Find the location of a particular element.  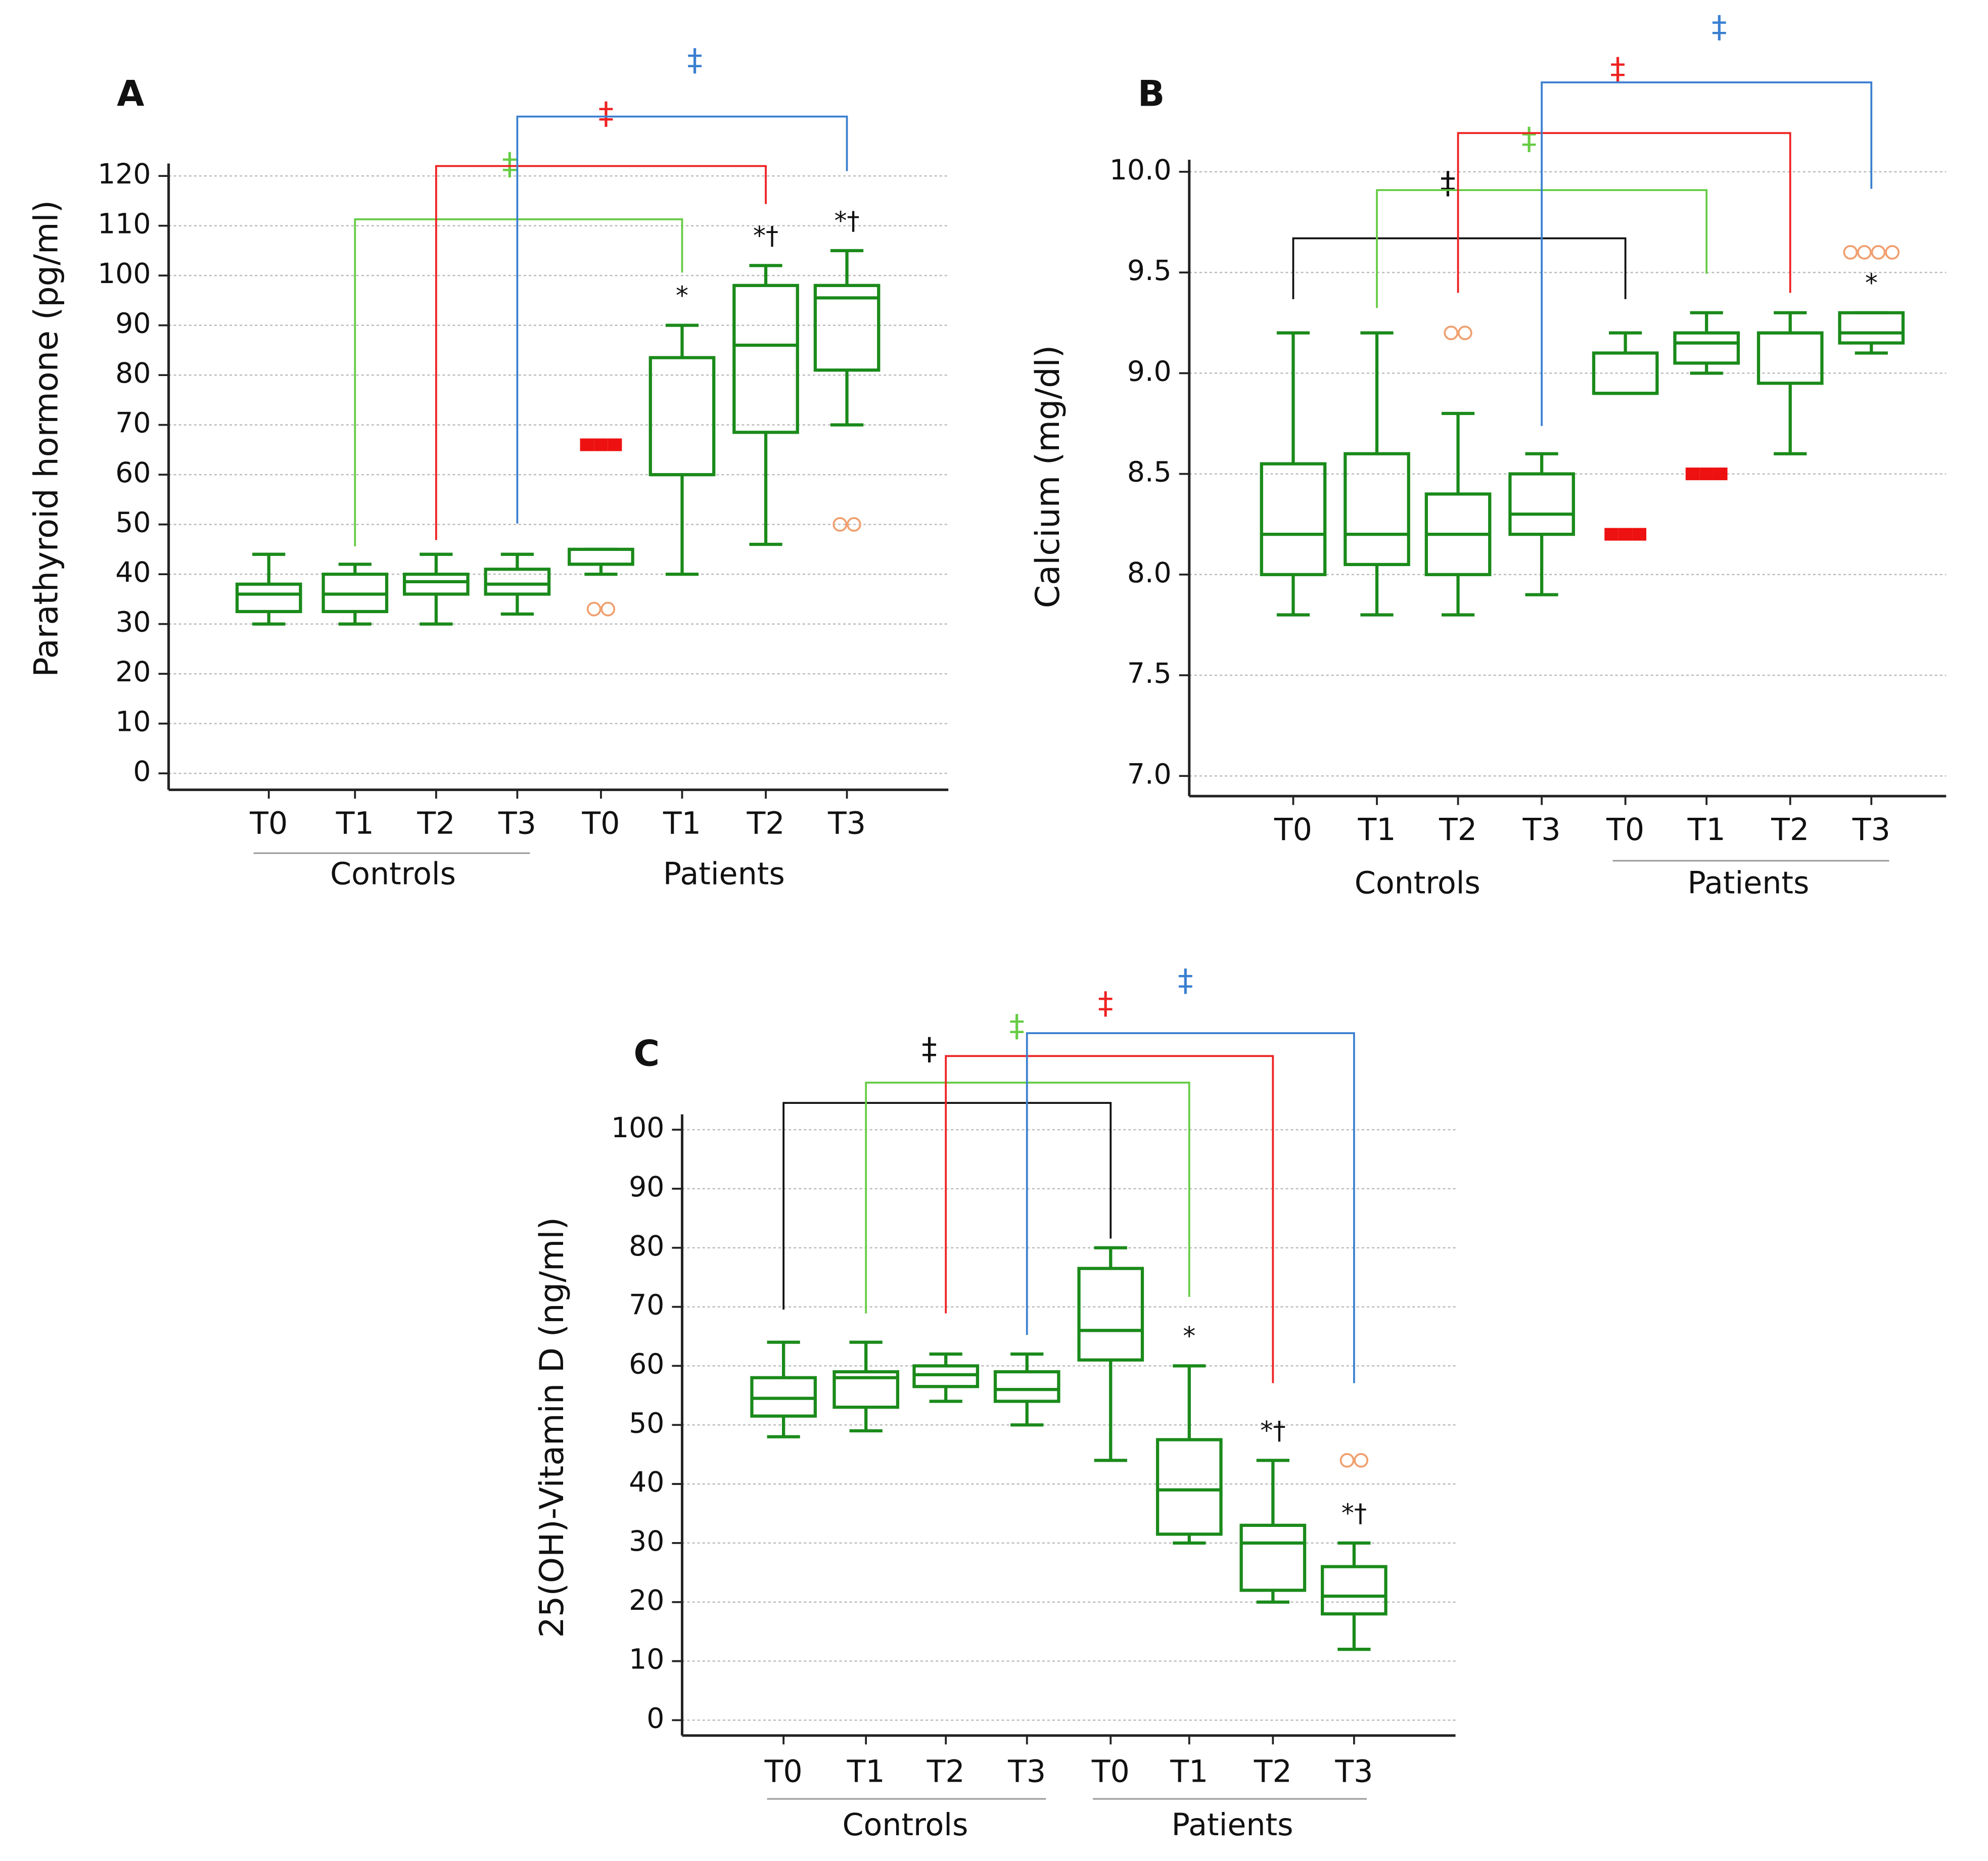

y-tick-label: 10.0 is located at coordinates (1140, 170).